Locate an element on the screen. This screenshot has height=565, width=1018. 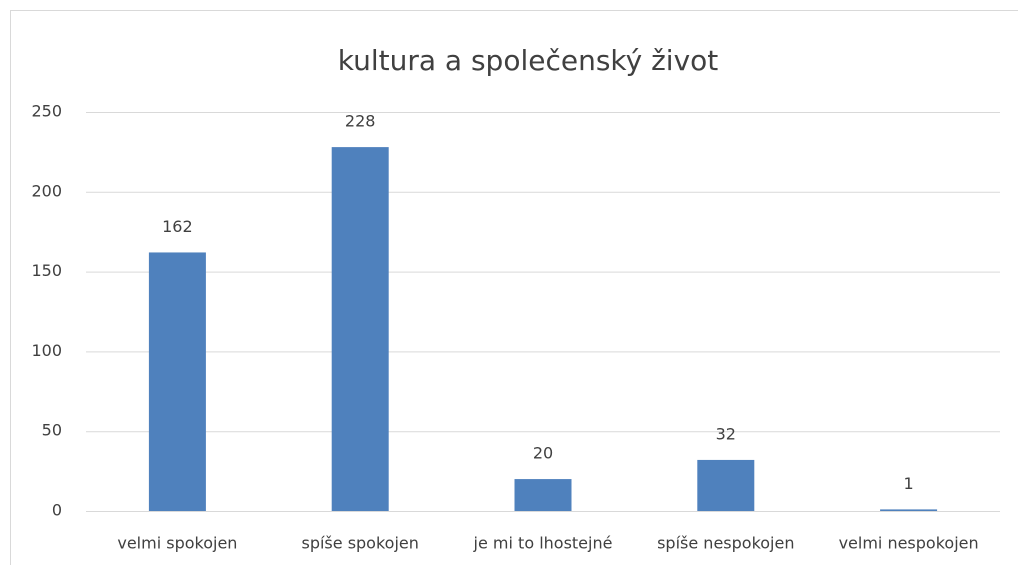
y-tick-label: 100 is located at coordinates (46, 350).